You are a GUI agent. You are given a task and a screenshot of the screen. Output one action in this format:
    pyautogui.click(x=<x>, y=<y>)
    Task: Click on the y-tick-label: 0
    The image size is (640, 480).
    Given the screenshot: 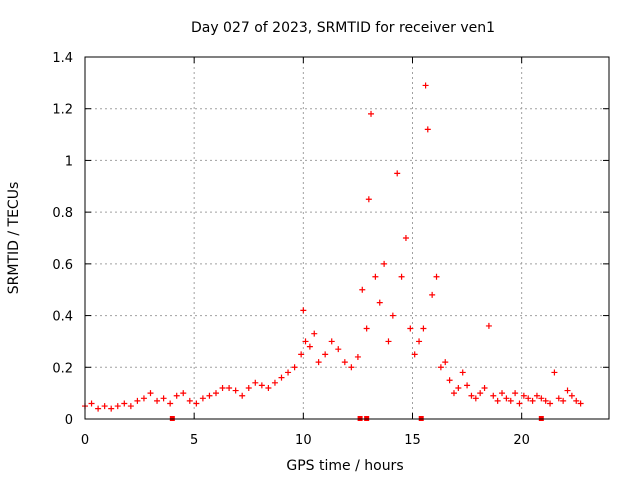 What is the action you would take?
    pyautogui.click(x=69, y=420)
    